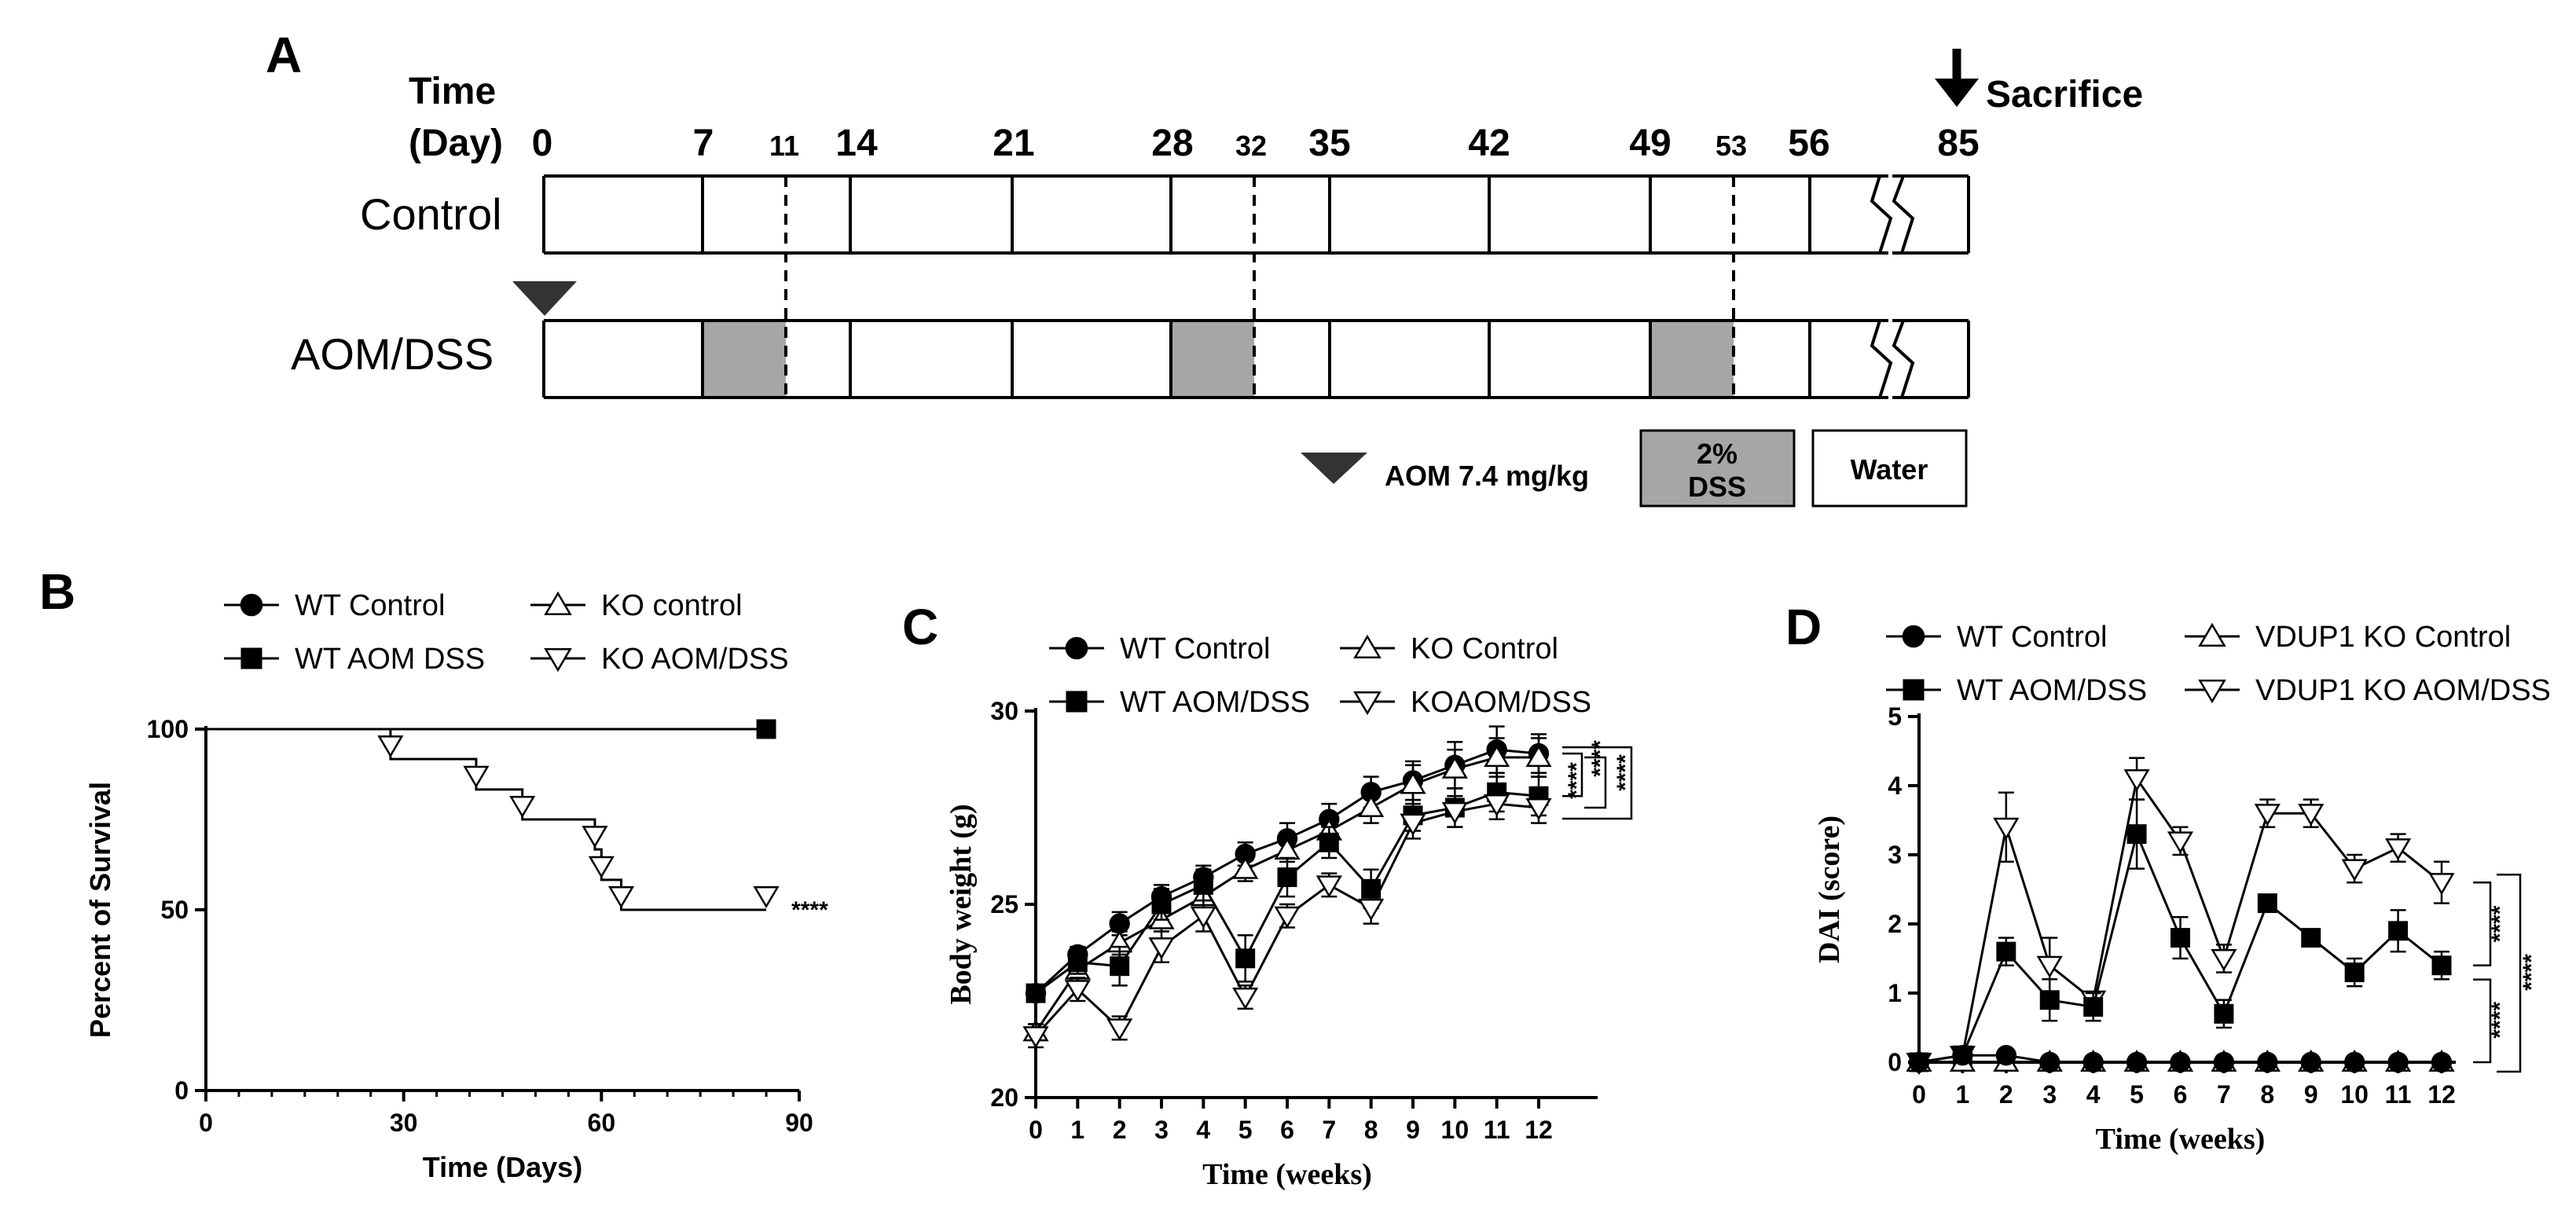  Describe the element at coordinates (1539, 1130) in the screenshot. I see `x-tick-label: 12` at that location.